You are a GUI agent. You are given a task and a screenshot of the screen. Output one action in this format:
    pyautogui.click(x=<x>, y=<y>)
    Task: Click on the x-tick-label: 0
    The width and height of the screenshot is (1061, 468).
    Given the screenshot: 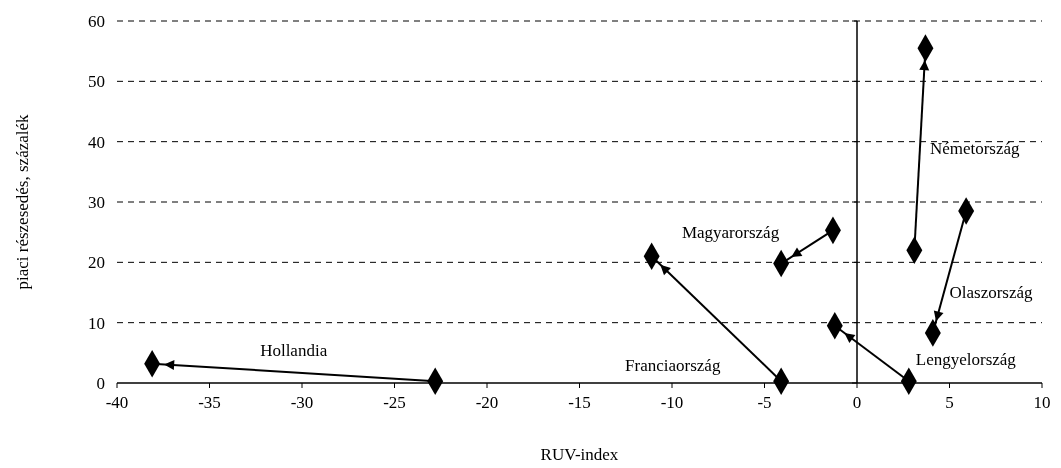 What is the action you would take?
    pyautogui.click(x=857, y=402)
    